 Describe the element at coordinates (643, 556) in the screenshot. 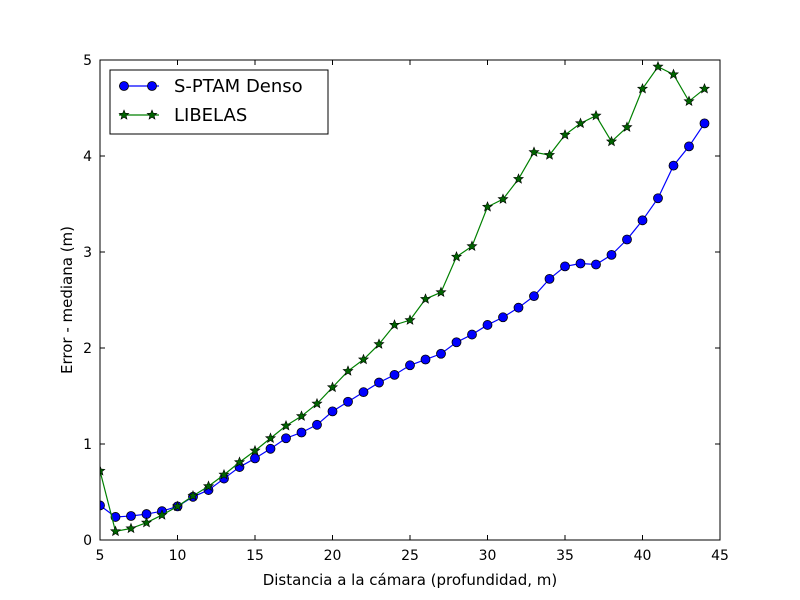

I see `x-tick-label: 40` at that location.